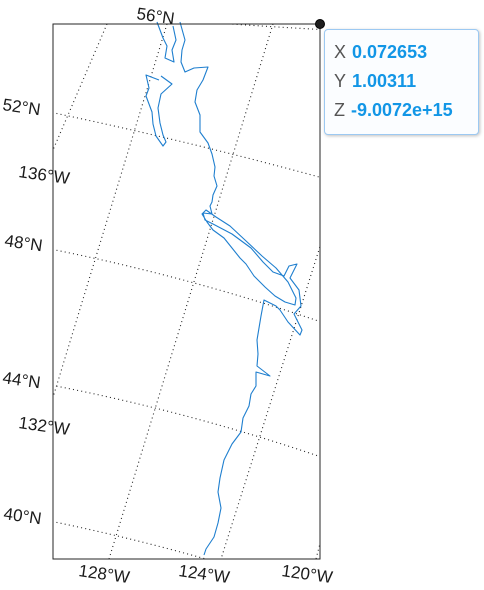 Image resolution: width=484 pixels, height=590 pixels. What do you see at coordinates (340, 81) in the screenshot?
I see `datatip-y-key: Y` at bounding box center [340, 81].